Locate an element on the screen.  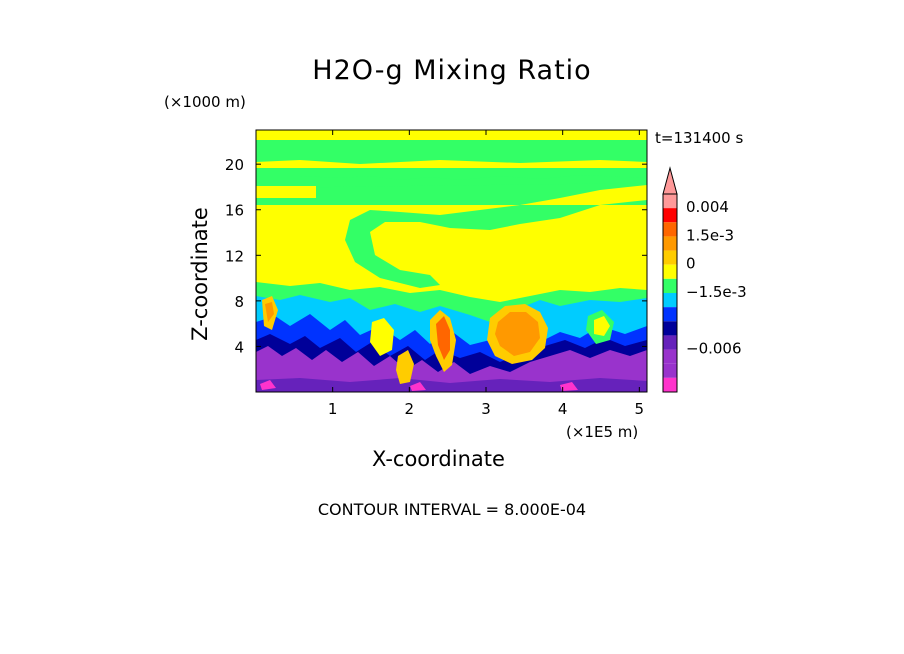
y-tick-label: 12 is located at coordinates (234, 256).